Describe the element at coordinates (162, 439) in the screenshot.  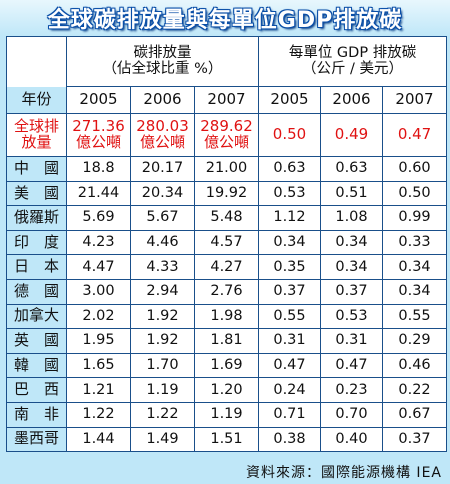
I see `emissions-cell: 1.49` at that location.